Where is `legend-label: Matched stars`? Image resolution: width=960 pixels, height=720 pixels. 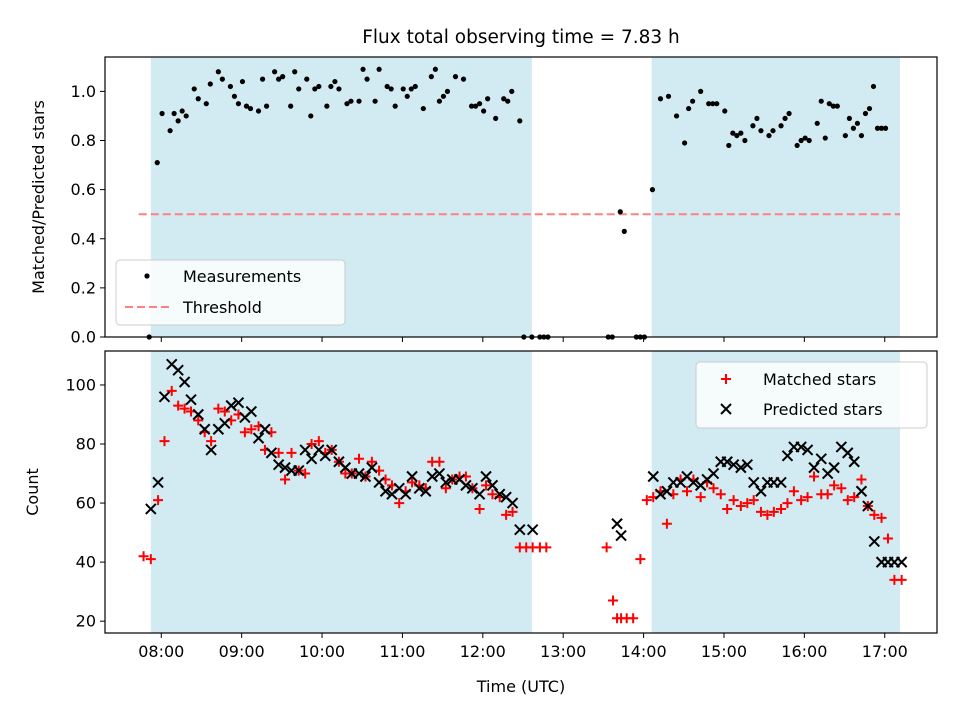 legend-label: Matched stars is located at coordinates (819, 379).